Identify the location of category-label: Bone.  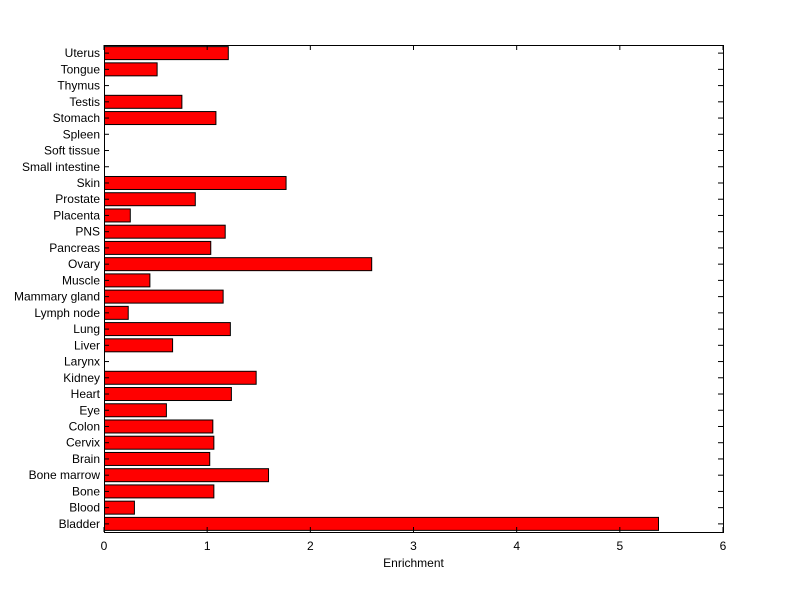
(86, 491).